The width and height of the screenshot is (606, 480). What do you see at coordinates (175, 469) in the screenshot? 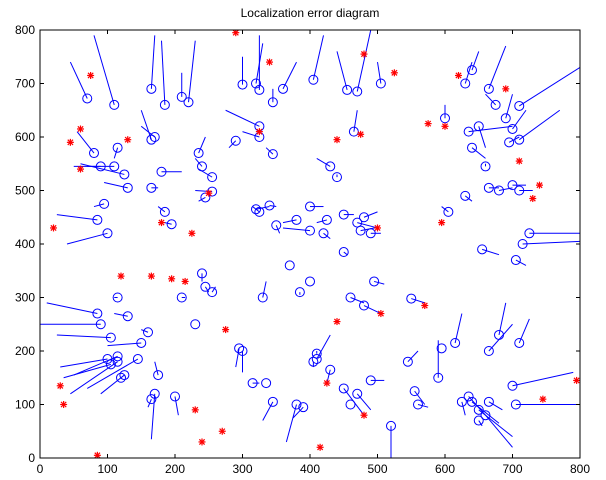
I see `x-tick-label: 200` at bounding box center [175, 469].